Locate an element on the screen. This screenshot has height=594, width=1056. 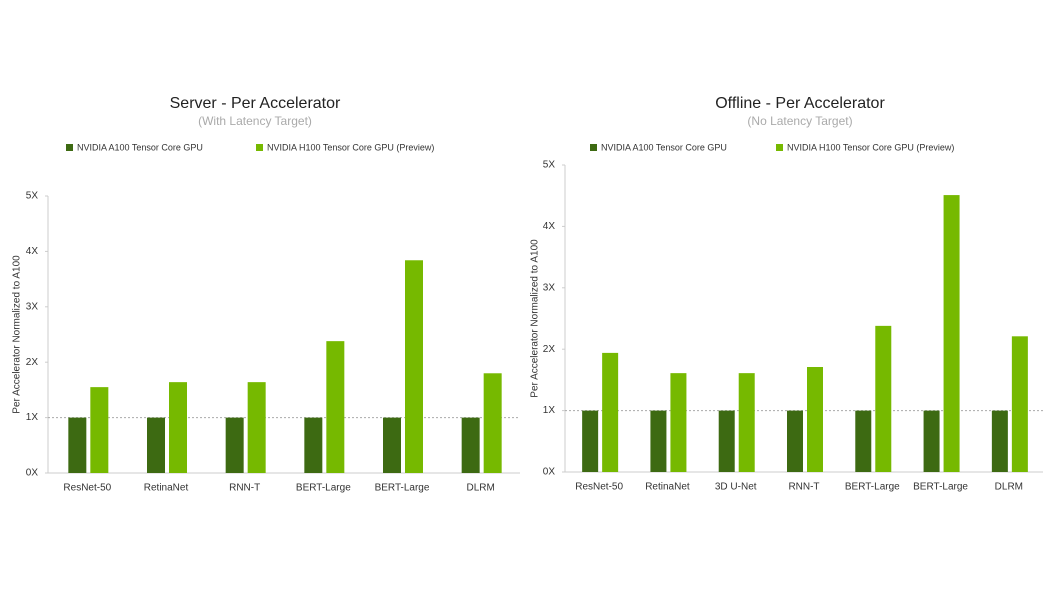
chart-title: Server - Per Accelerator is located at coordinates (255, 103).